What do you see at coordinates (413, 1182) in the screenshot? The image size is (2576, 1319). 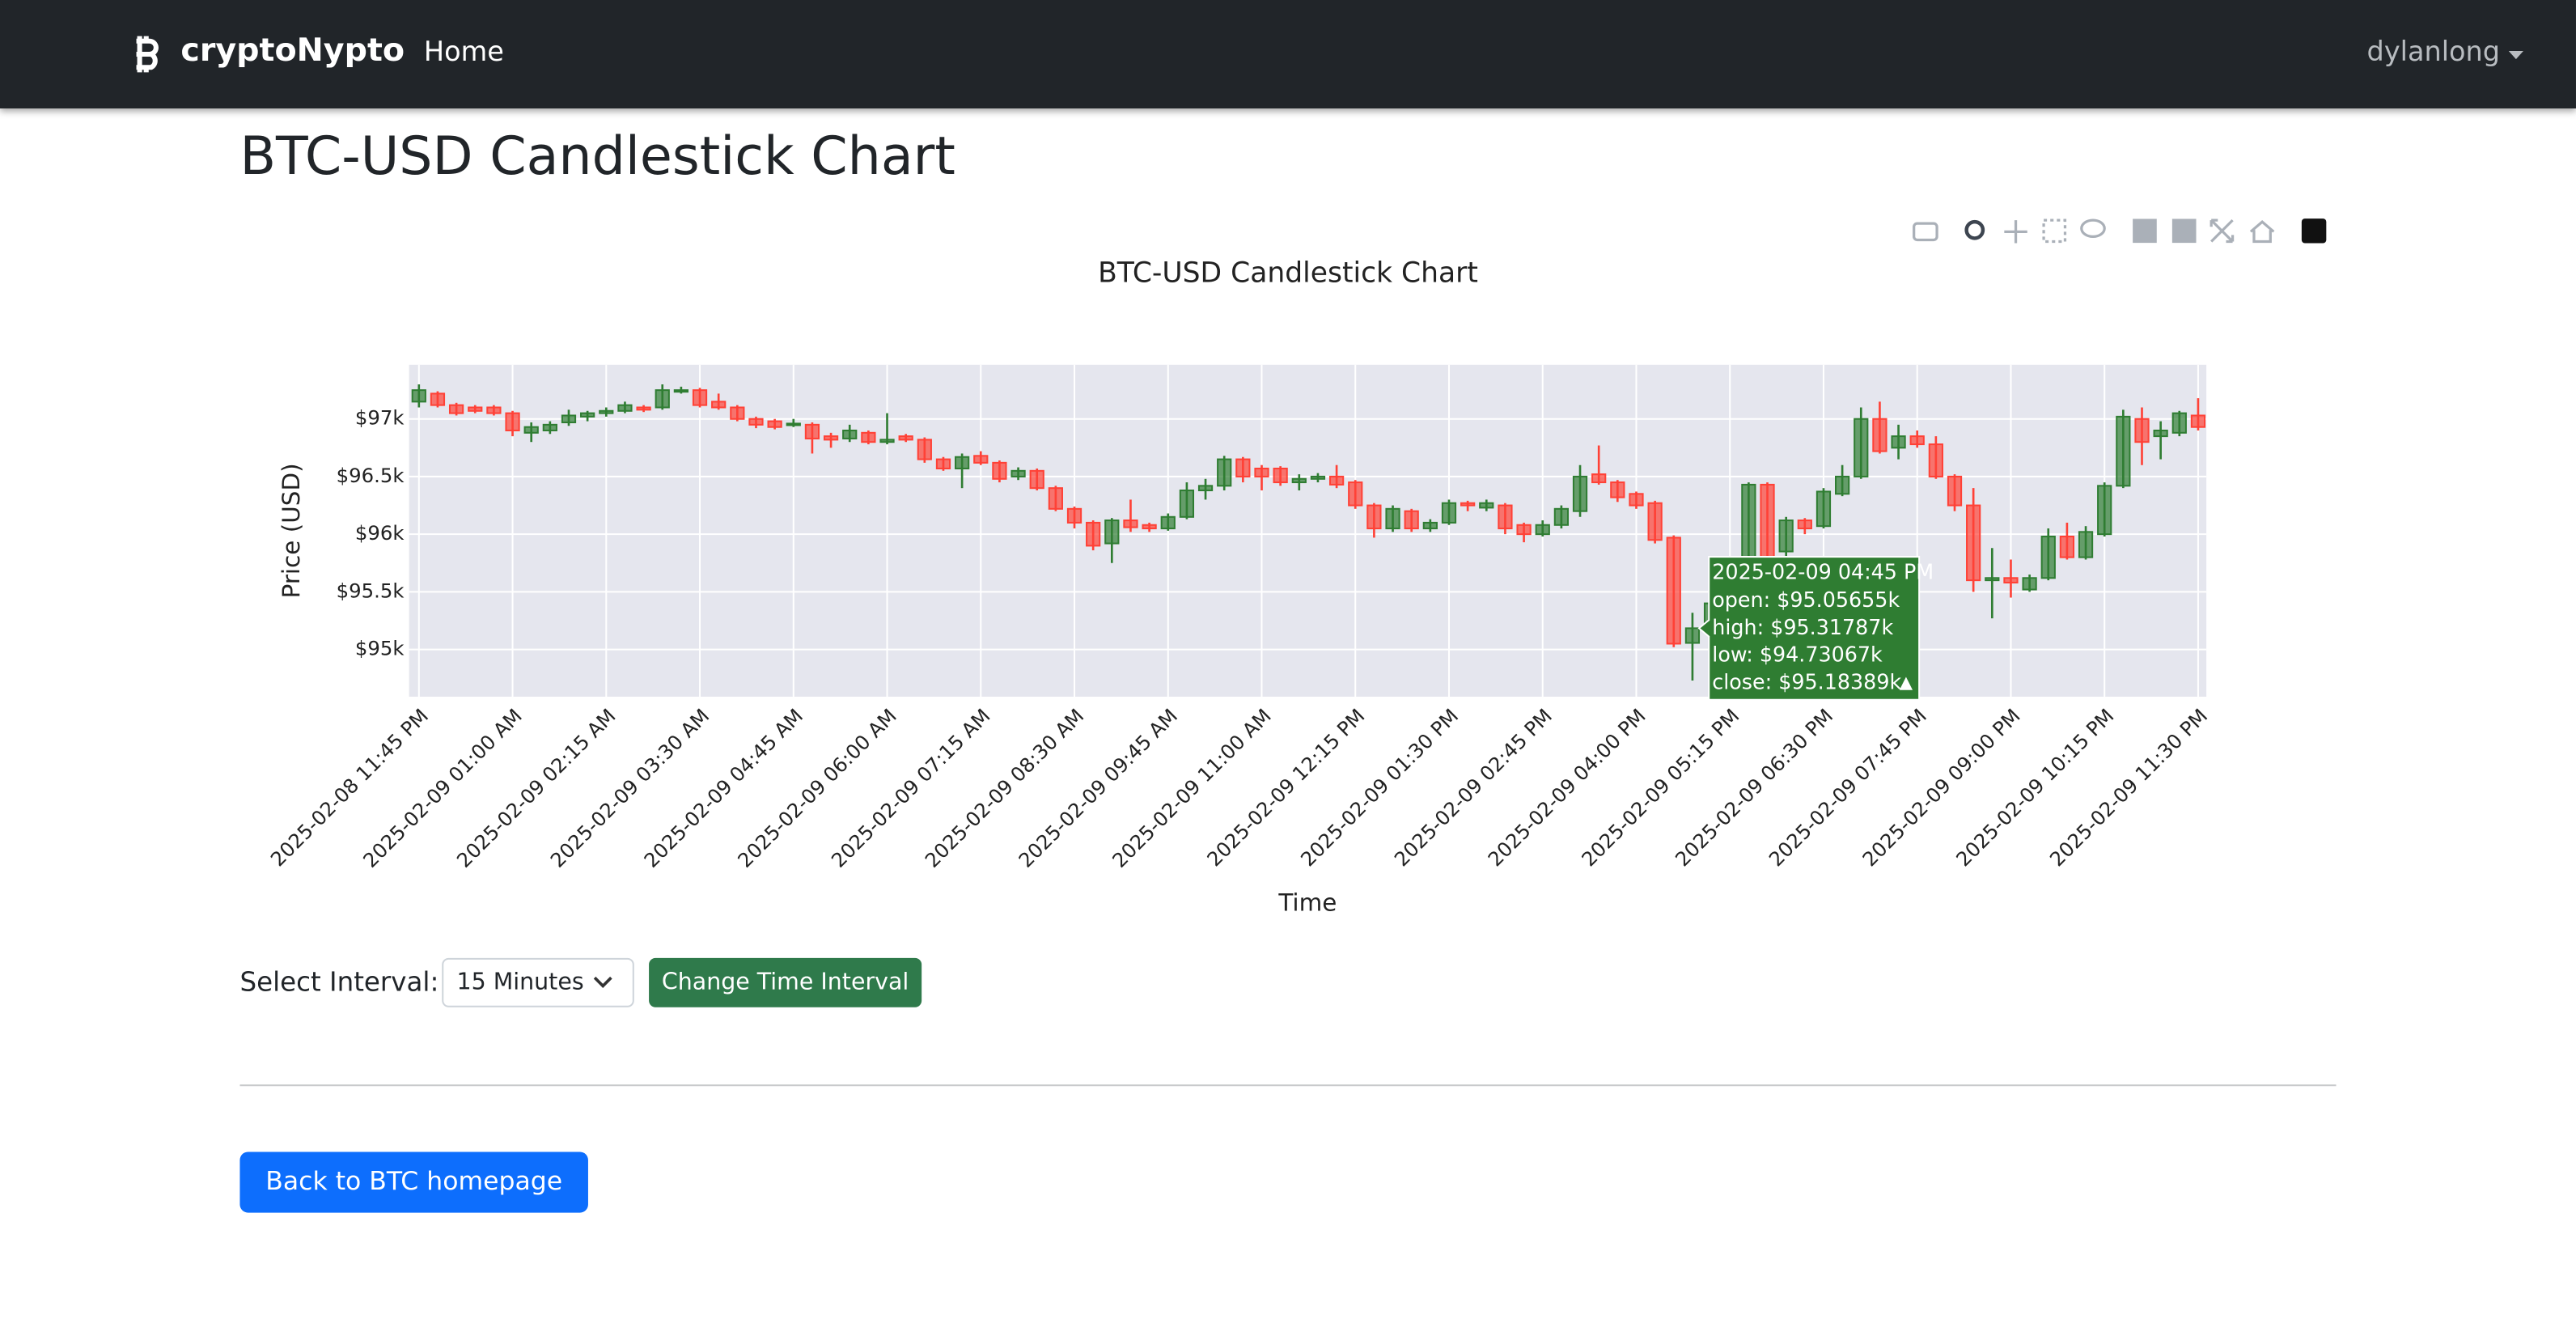 I see `back-button: Back to BTC homepage` at bounding box center [413, 1182].